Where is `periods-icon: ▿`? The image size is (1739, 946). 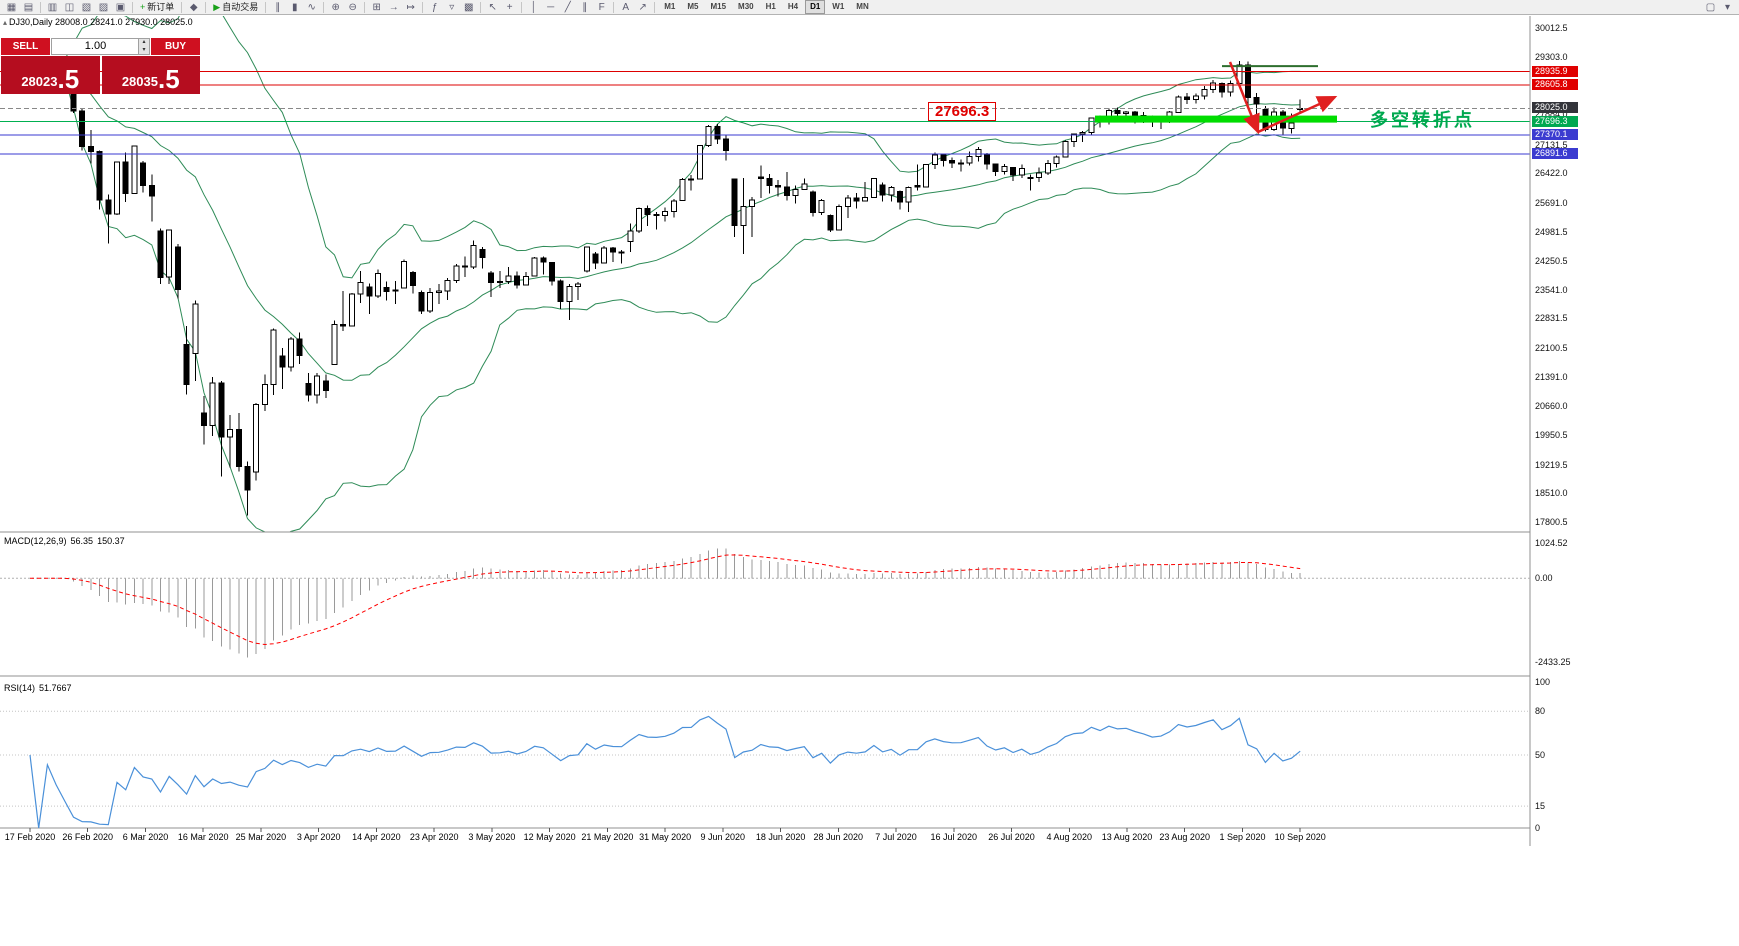
periods-icon: ▿ is located at coordinates (452, 7).